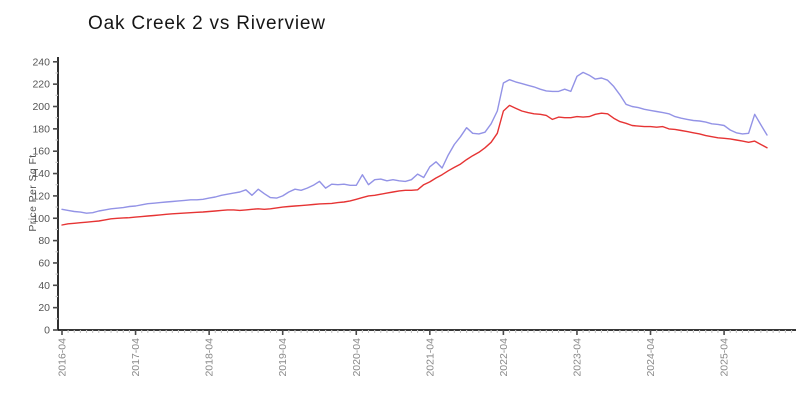  I want to click on x-tick-label: 2023-04, so click(577, 357).